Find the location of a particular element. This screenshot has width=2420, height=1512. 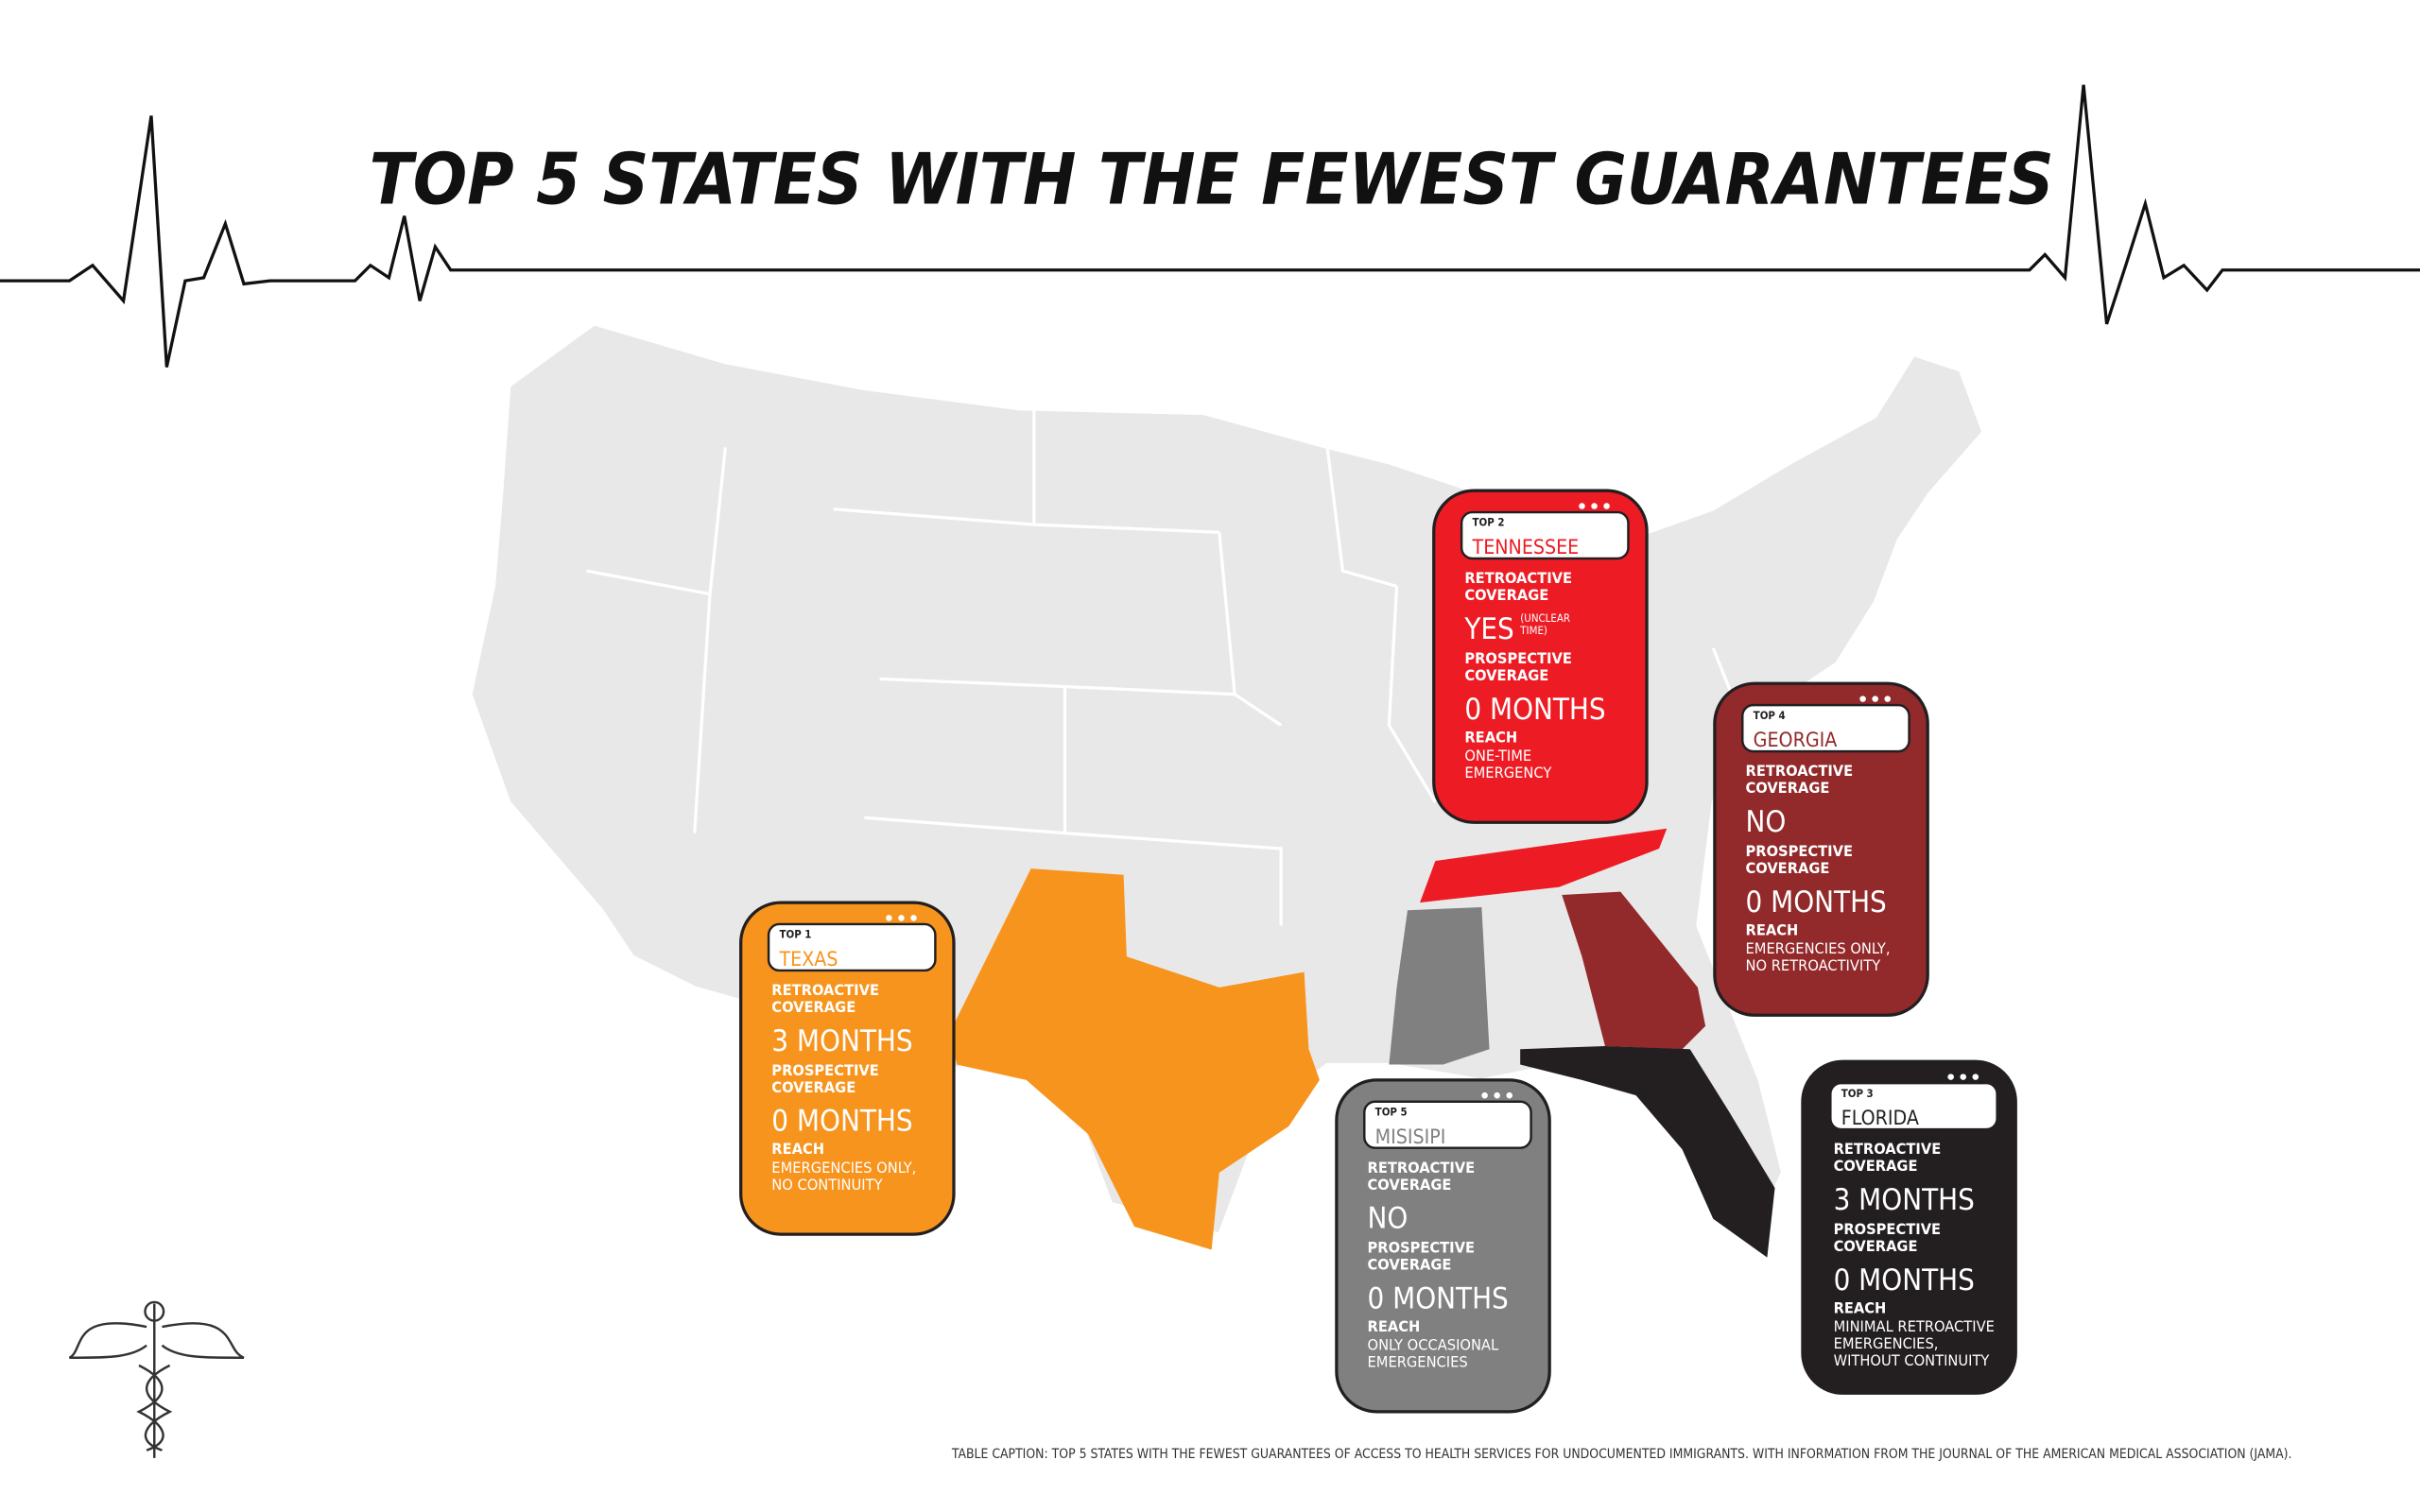

value-note: (UNCLEAR is located at coordinates (1545, 618).